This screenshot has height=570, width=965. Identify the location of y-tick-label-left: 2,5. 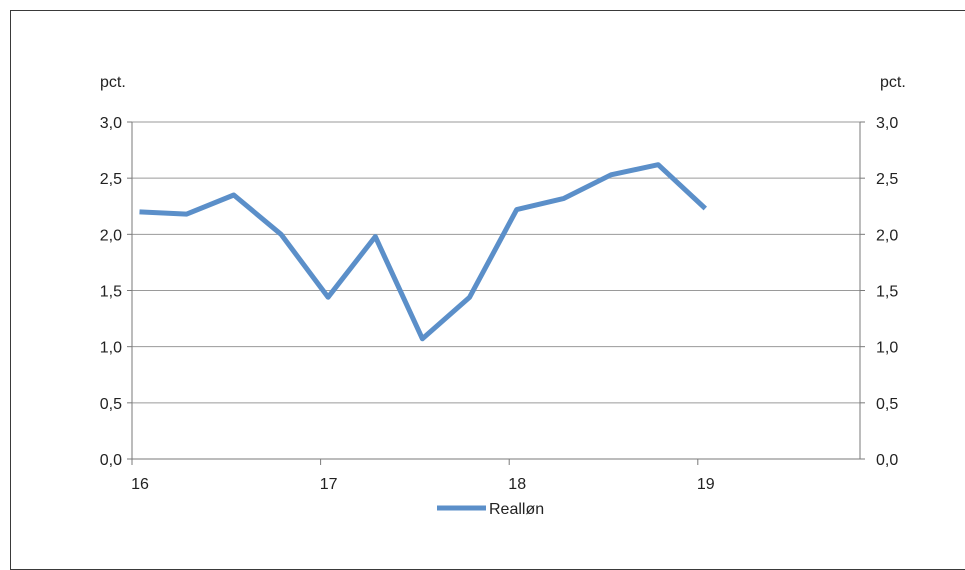
(111, 179).